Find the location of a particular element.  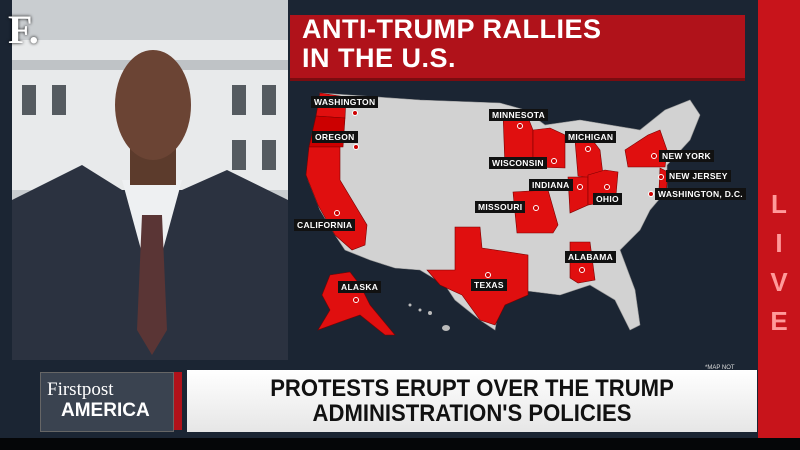

label-michigan: MICHIGAN is located at coordinates (591, 137).